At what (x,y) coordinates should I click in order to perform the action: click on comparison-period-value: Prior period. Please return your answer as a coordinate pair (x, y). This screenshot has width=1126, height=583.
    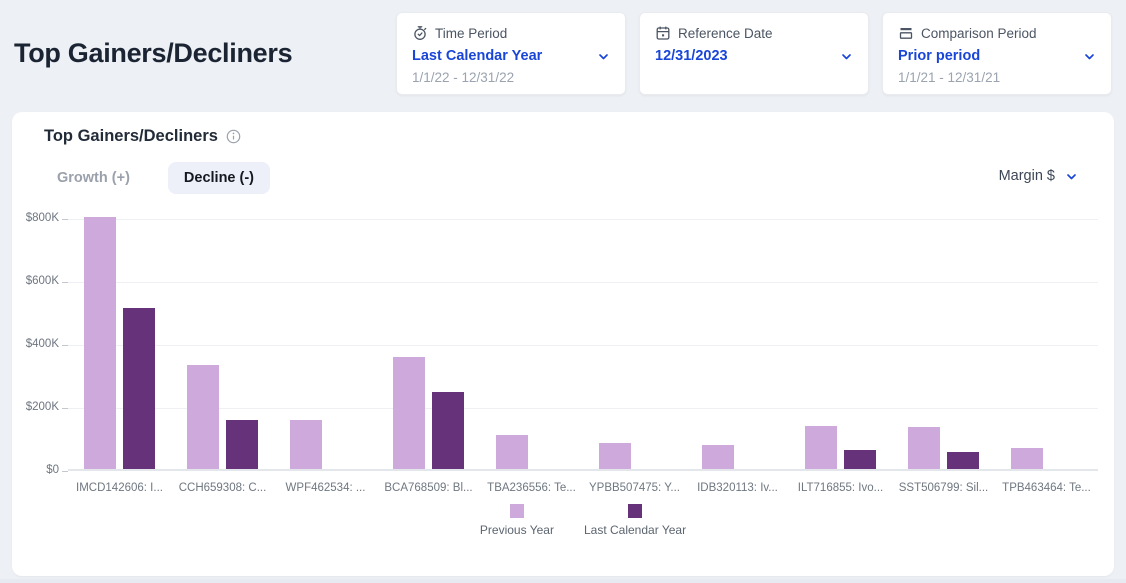
    Looking at the image, I should click on (939, 56).